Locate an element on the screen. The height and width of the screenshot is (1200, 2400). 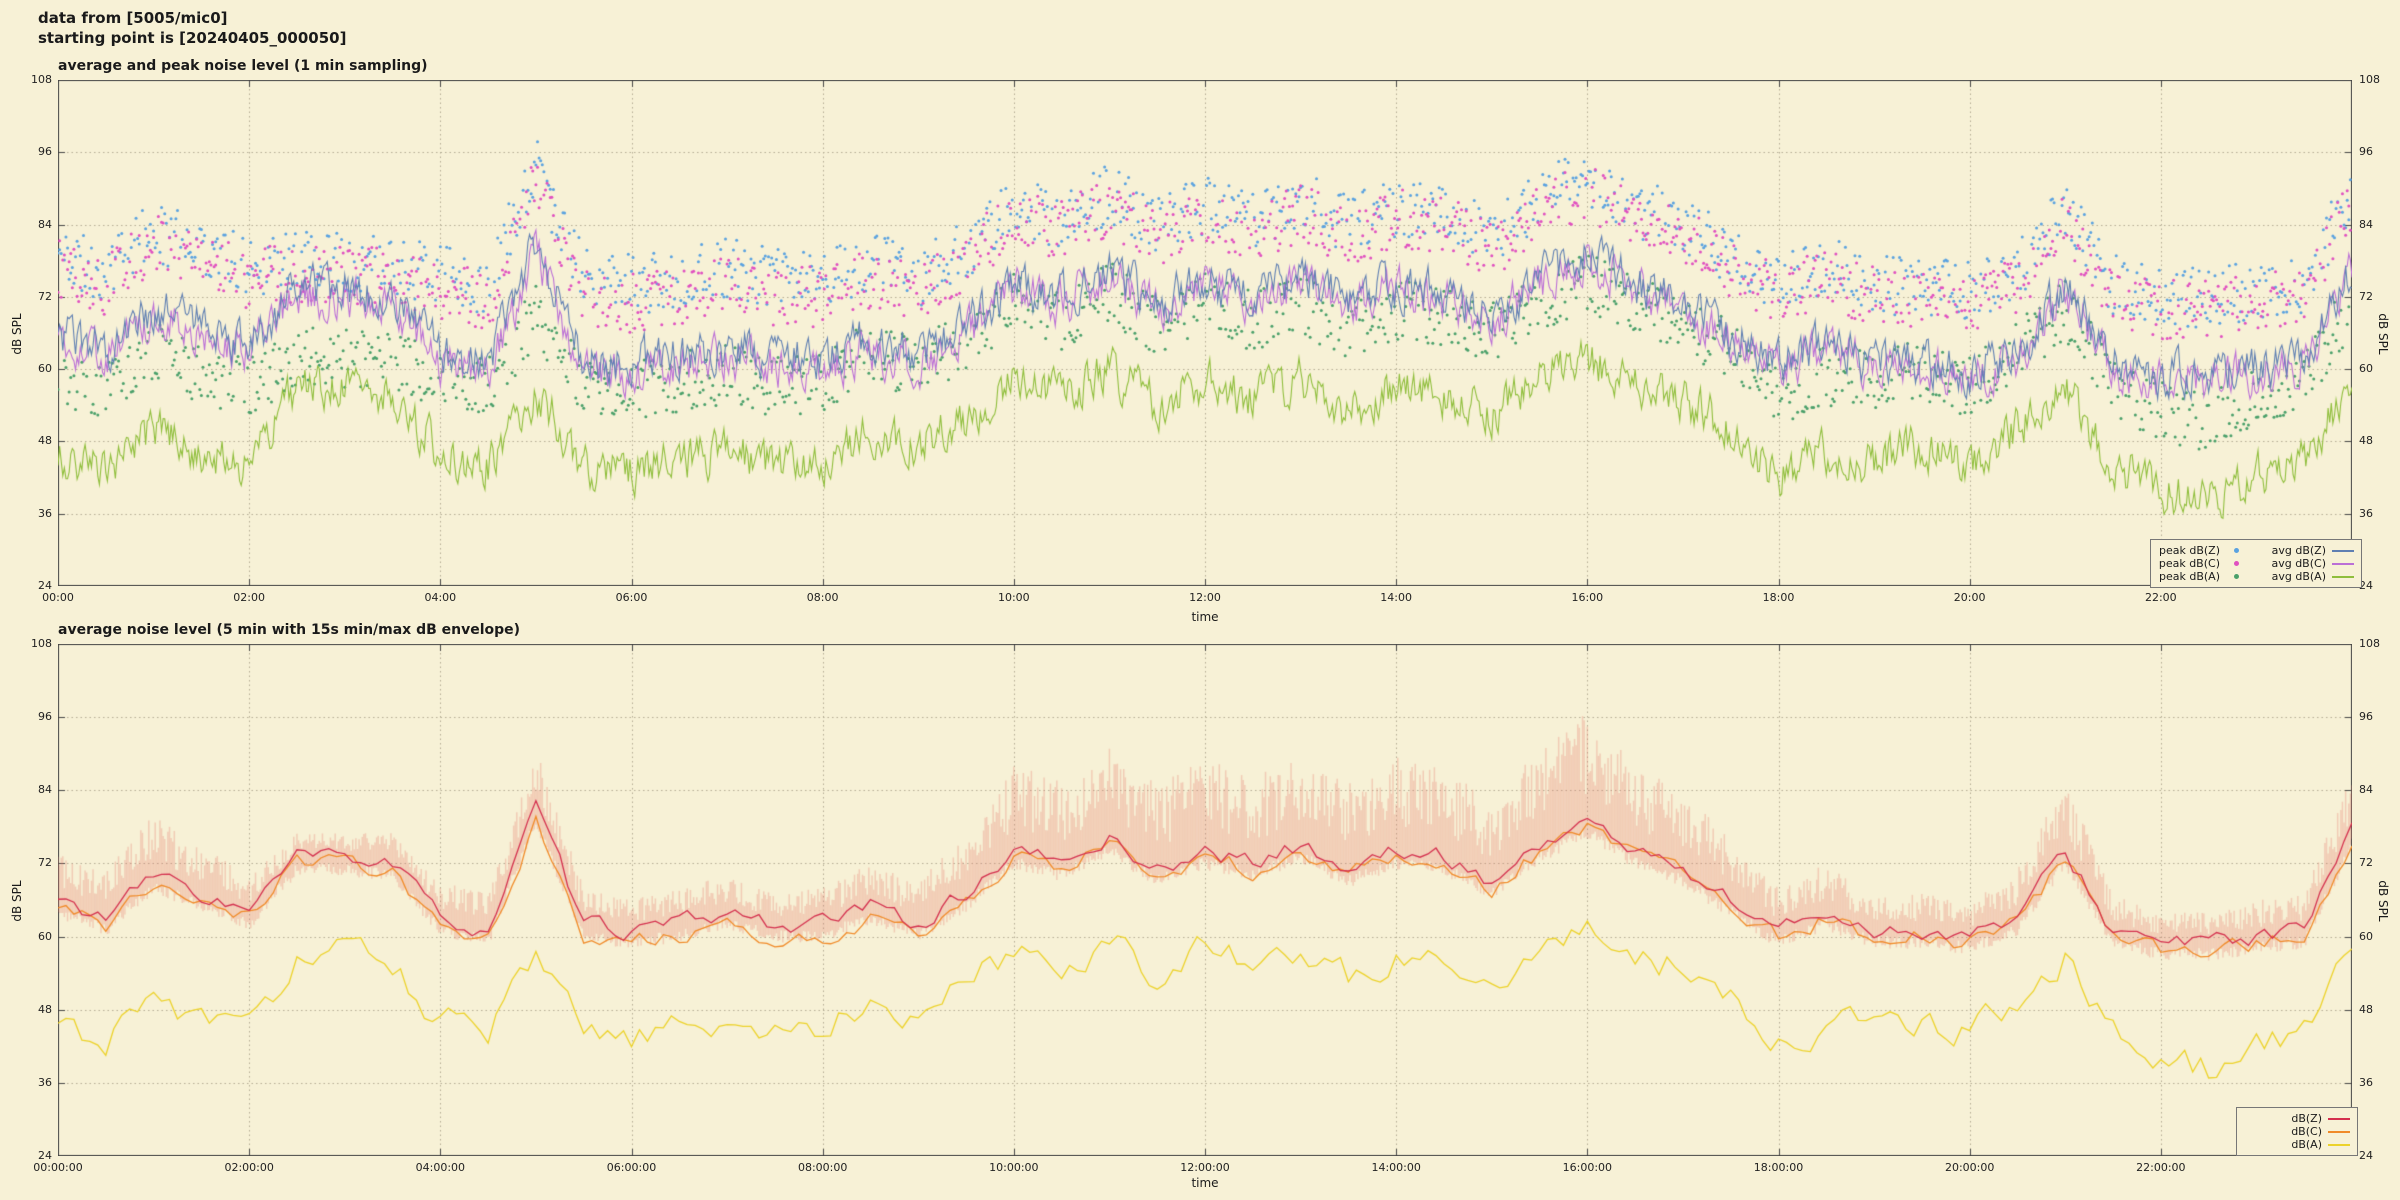
bottom-chart-ylabel-right: dB SPL is located at coordinates (2383, 901).